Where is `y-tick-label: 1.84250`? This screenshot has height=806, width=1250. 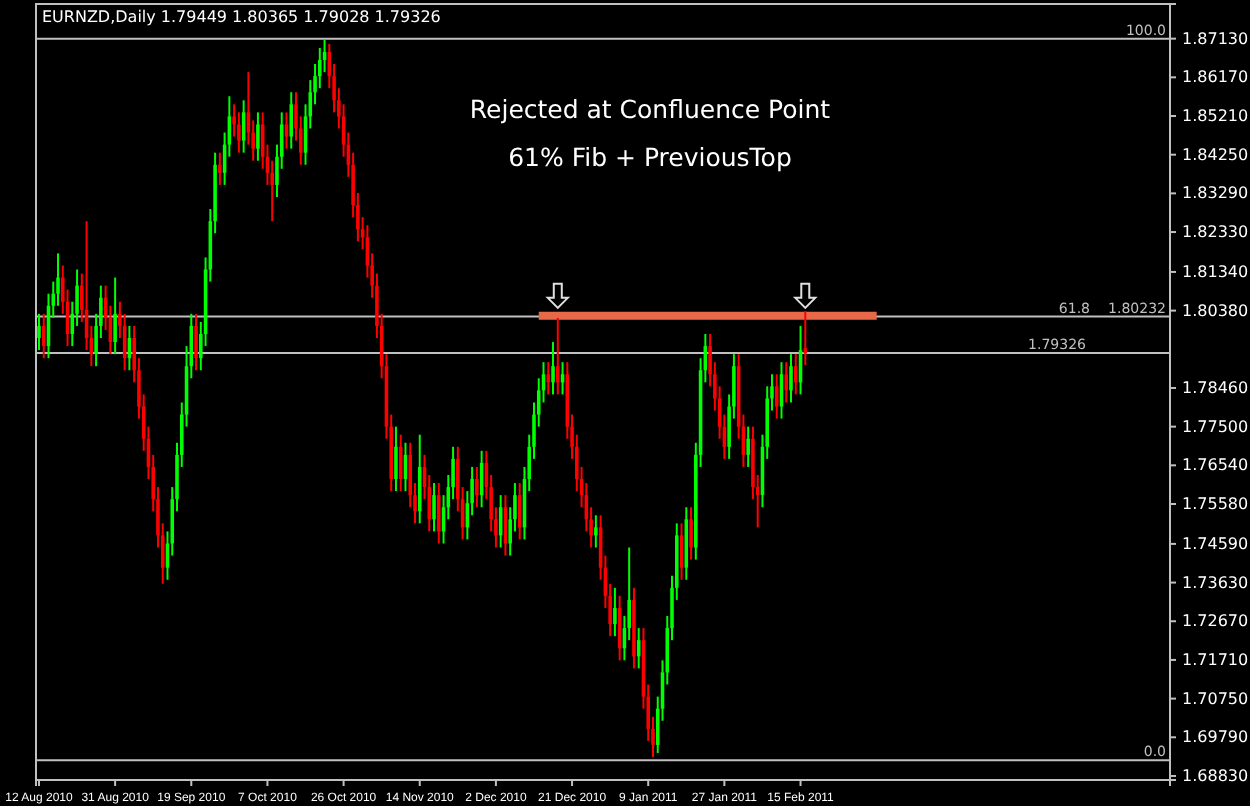 y-tick-label: 1.84250 is located at coordinates (1215, 154).